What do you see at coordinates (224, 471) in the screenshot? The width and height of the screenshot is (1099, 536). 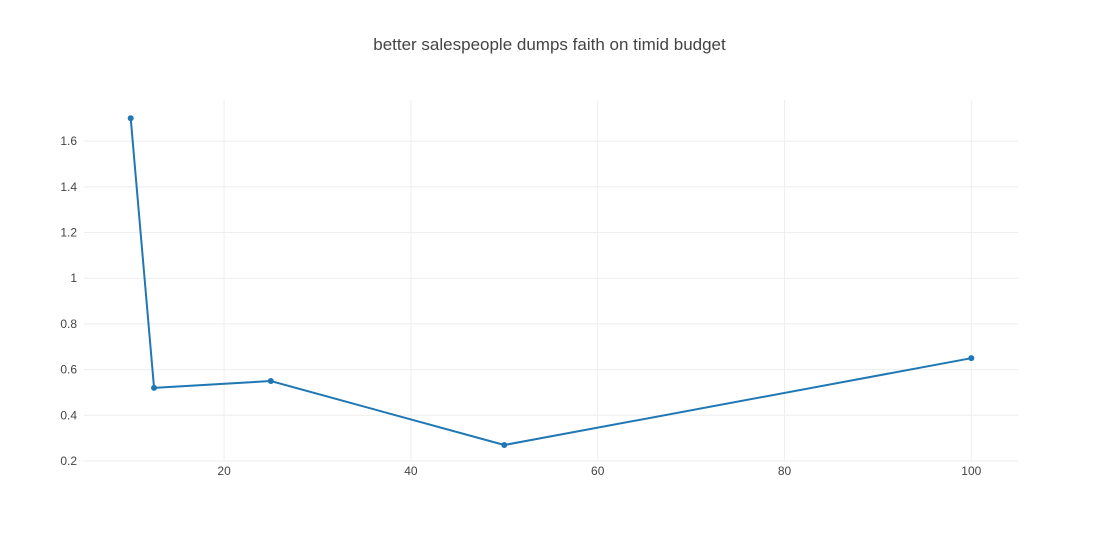 I see `x-tick-label: 20` at bounding box center [224, 471].